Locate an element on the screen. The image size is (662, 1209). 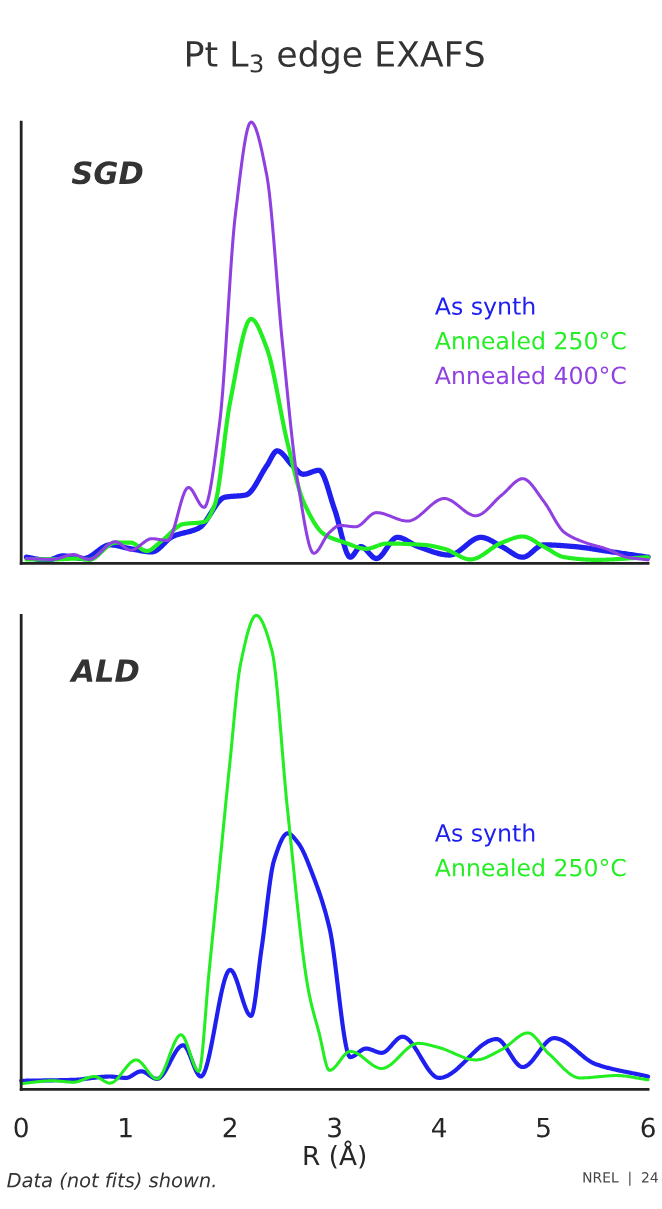
x-tick-label: 3 is located at coordinates (334, 1127).